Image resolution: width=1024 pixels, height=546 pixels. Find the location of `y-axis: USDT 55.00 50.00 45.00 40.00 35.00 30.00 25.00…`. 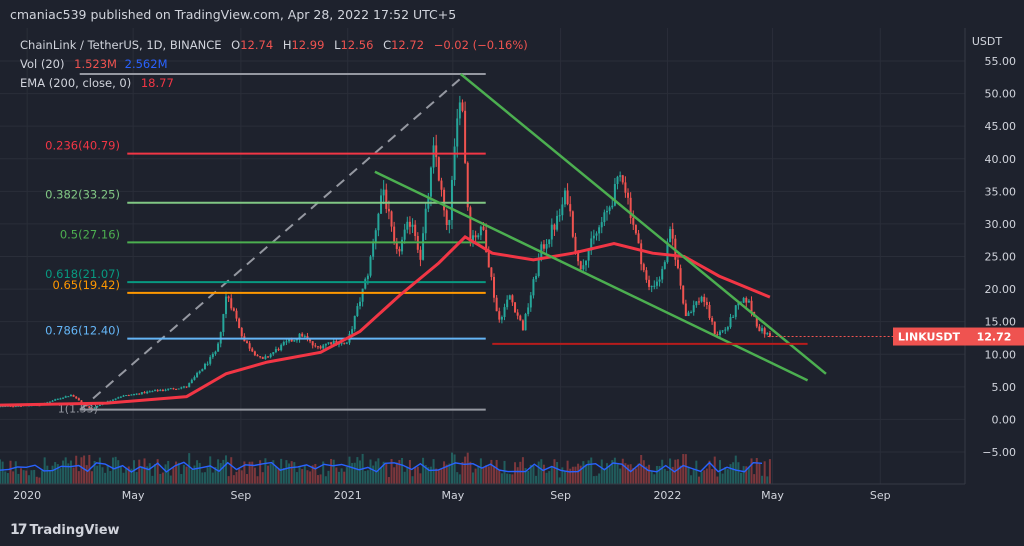

y-axis: USDT 55.00 50.00 45.00 40.00 35.00 30.00 25.00… is located at coordinates (994, 256).